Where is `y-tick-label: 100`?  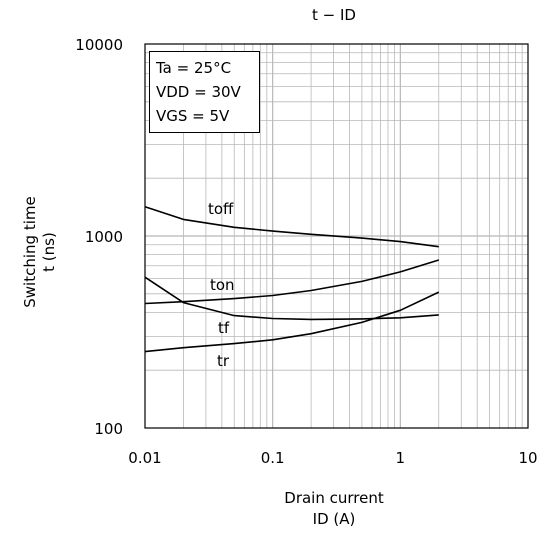 y-tick-label: 100 is located at coordinates (108, 429).